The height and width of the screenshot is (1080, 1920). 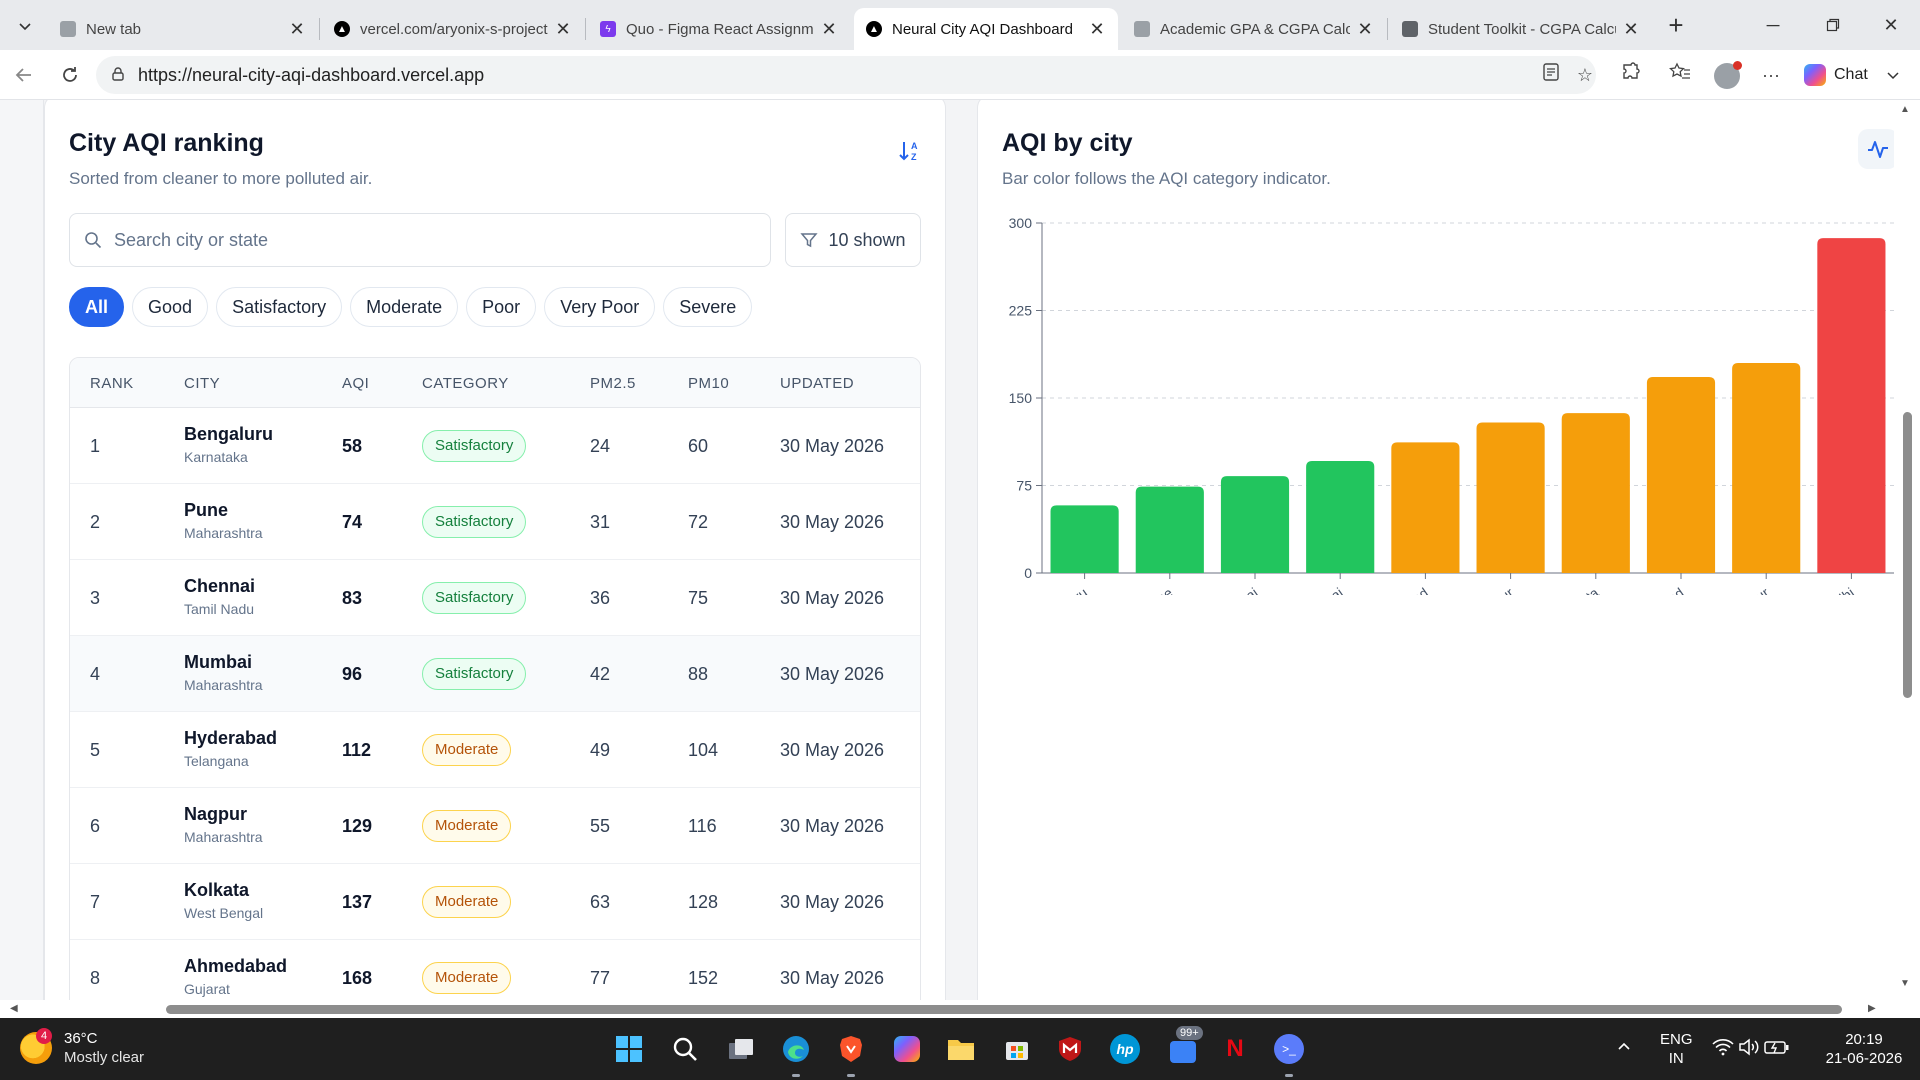 I want to click on bar-pune, so click(x=1169, y=529).